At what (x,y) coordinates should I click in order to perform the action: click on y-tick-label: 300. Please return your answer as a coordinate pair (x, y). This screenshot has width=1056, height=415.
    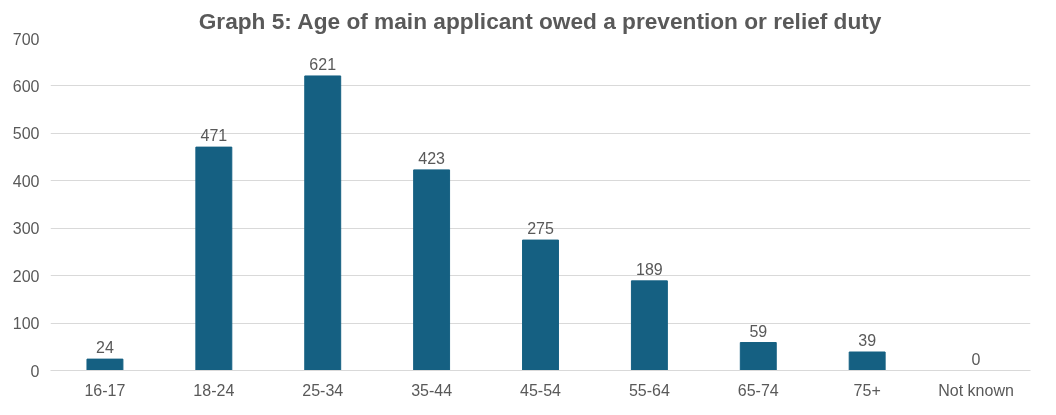
    Looking at the image, I should click on (26, 229).